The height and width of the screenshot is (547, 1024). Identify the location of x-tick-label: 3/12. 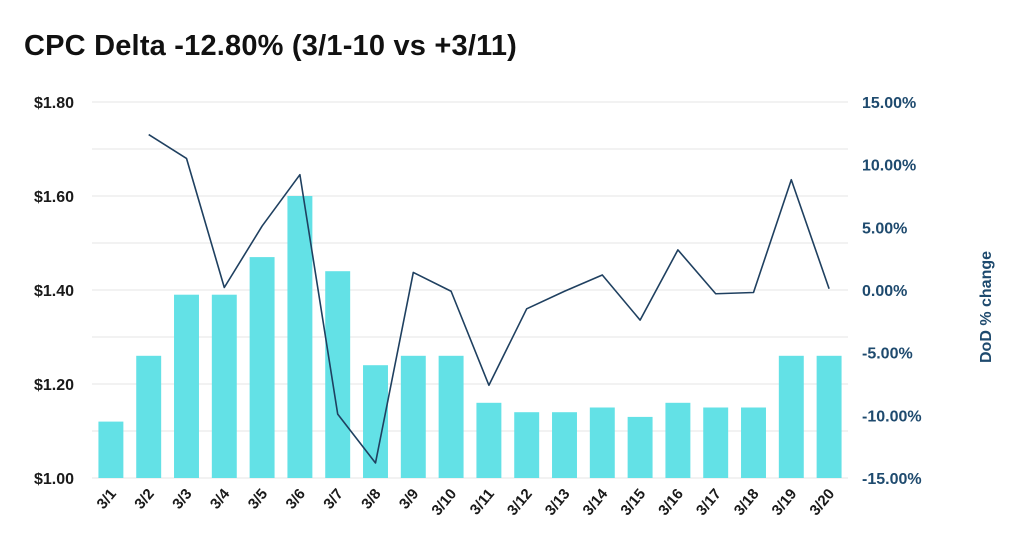
(520, 502).